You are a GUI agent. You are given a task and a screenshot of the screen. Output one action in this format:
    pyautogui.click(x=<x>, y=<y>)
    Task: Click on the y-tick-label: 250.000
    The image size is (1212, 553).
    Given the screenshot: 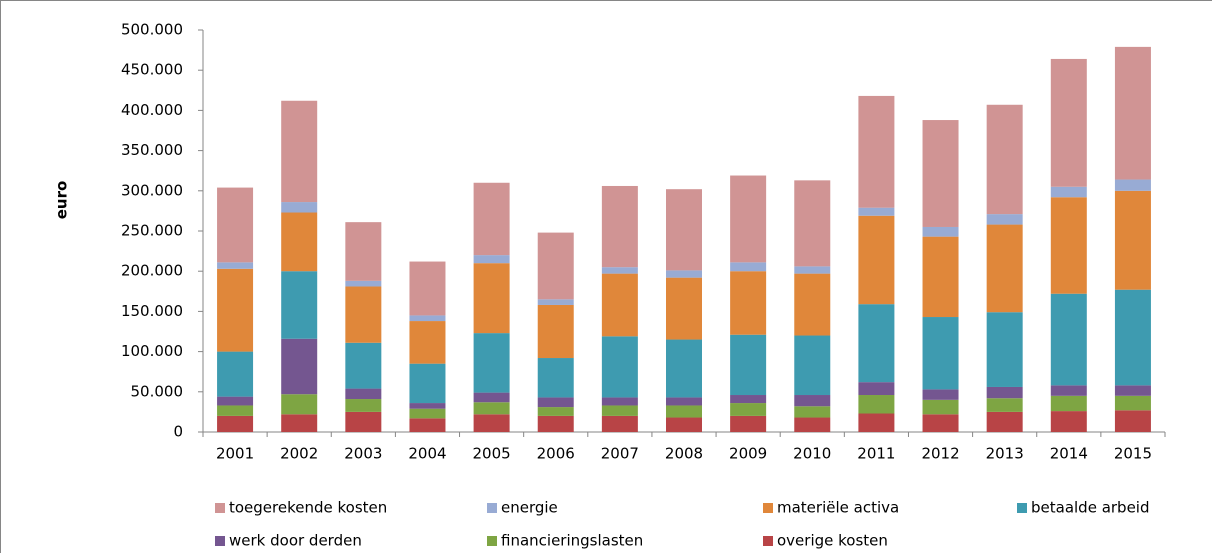 What is the action you would take?
    pyautogui.click(x=152, y=231)
    